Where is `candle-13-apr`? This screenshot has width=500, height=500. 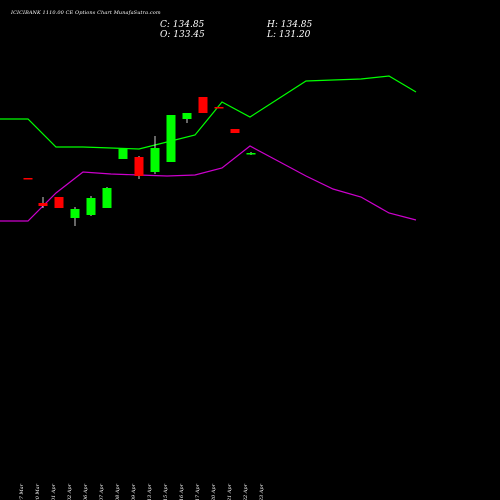 candle-13-apr is located at coordinates (155, 155).